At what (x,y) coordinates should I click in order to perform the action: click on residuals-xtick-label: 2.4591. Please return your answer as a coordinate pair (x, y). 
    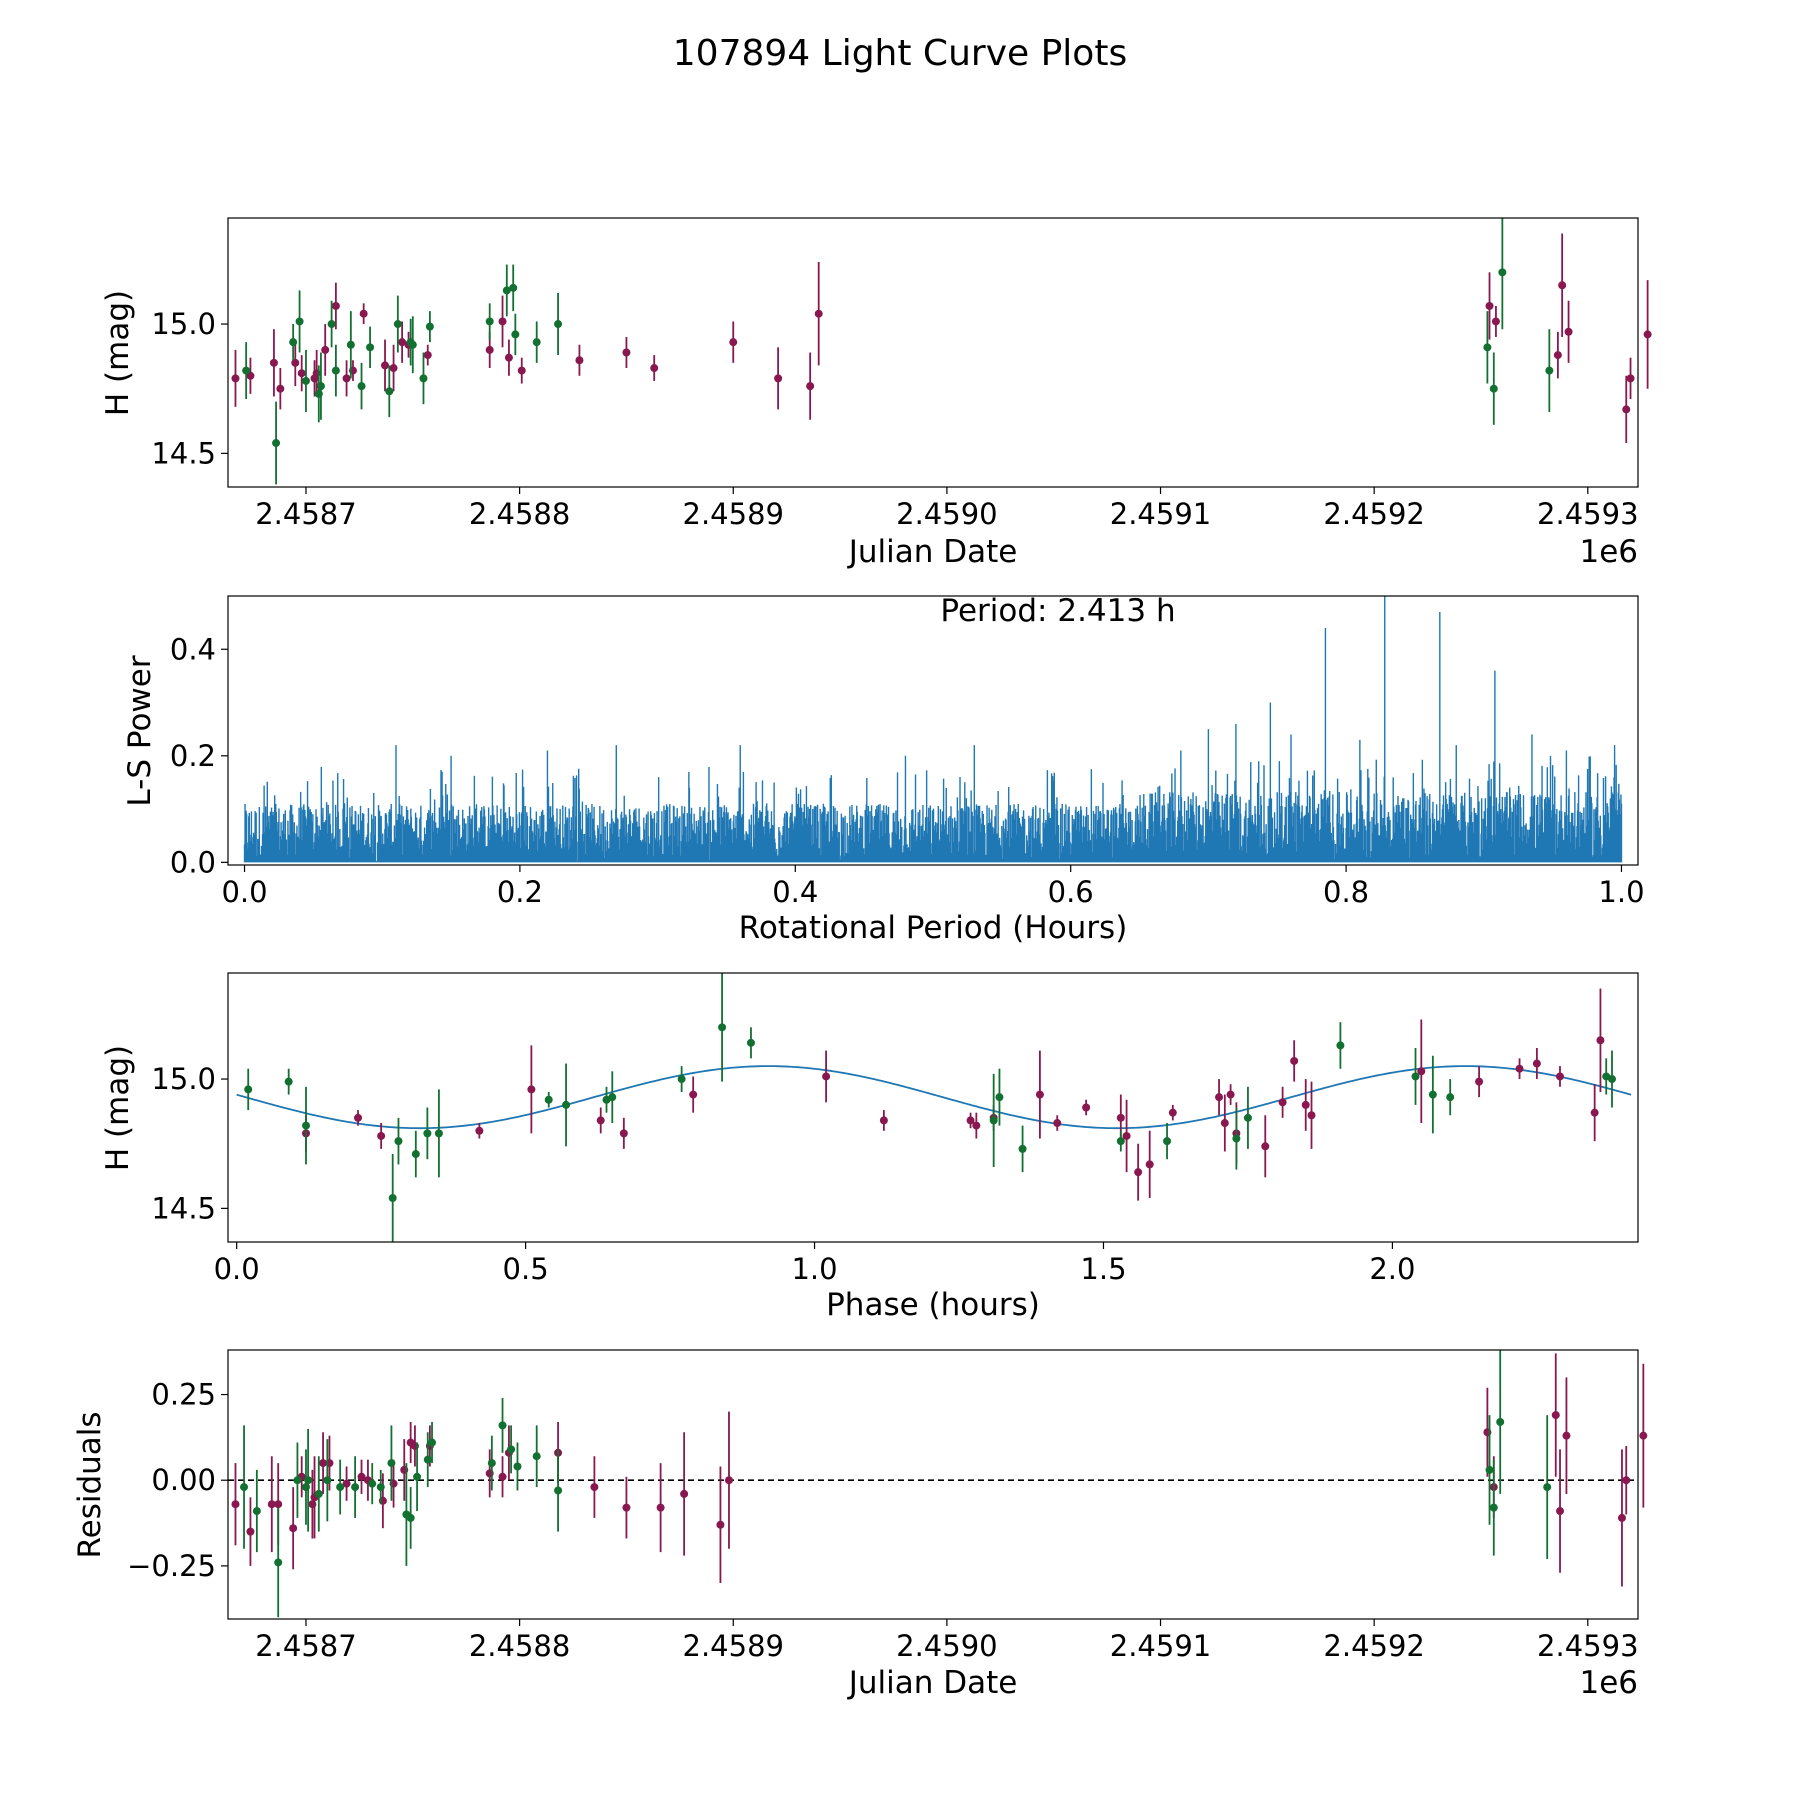
    Looking at the image, I should click on (1160, 1646).